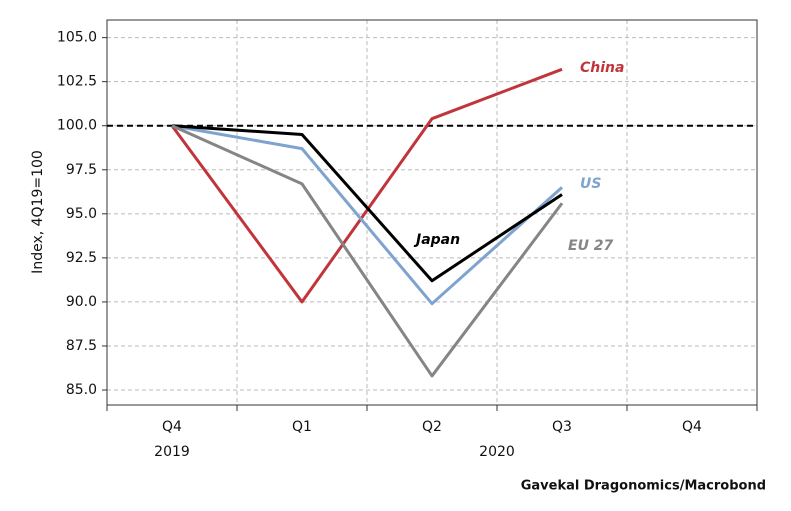  What do you see at coordinates (497, 452) in the screenshot?
I see `year-label: 2020` at bounding box center [497, 452].